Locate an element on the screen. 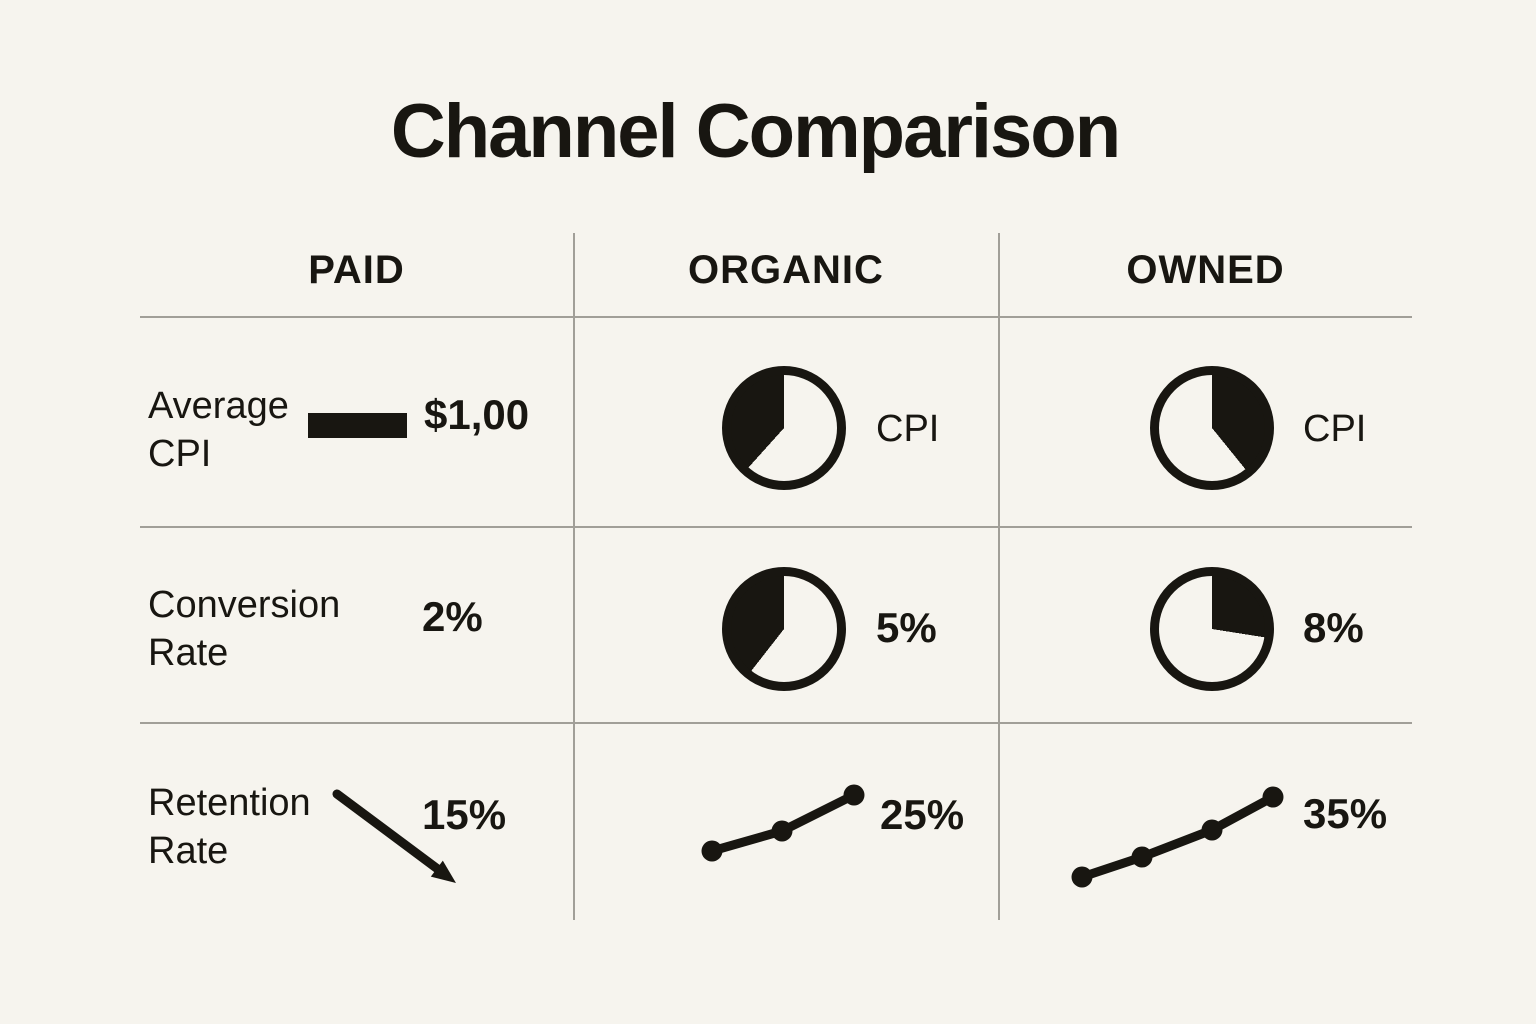 The image size is (1536, 1024). trend-down-arrow-icon is located at coordinates (394, 836).